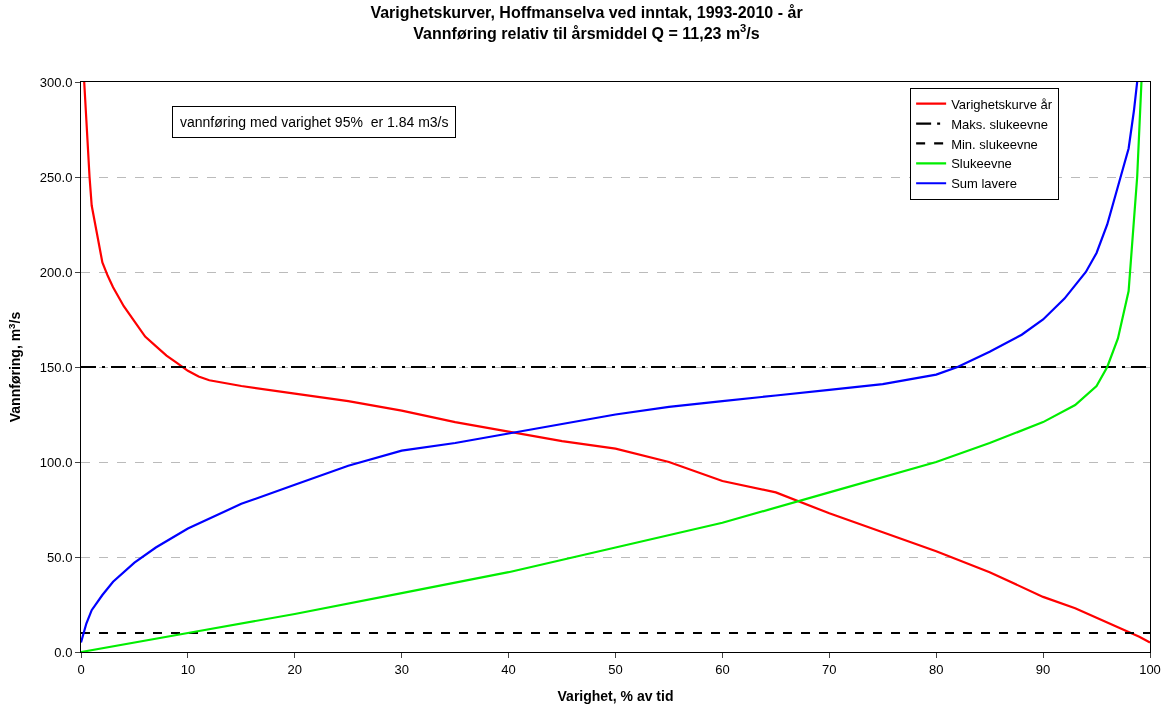  Describe the element at coordinates (999, 124) in the screenshot. I see `legend-label: Maks. slukeevne` at that location.